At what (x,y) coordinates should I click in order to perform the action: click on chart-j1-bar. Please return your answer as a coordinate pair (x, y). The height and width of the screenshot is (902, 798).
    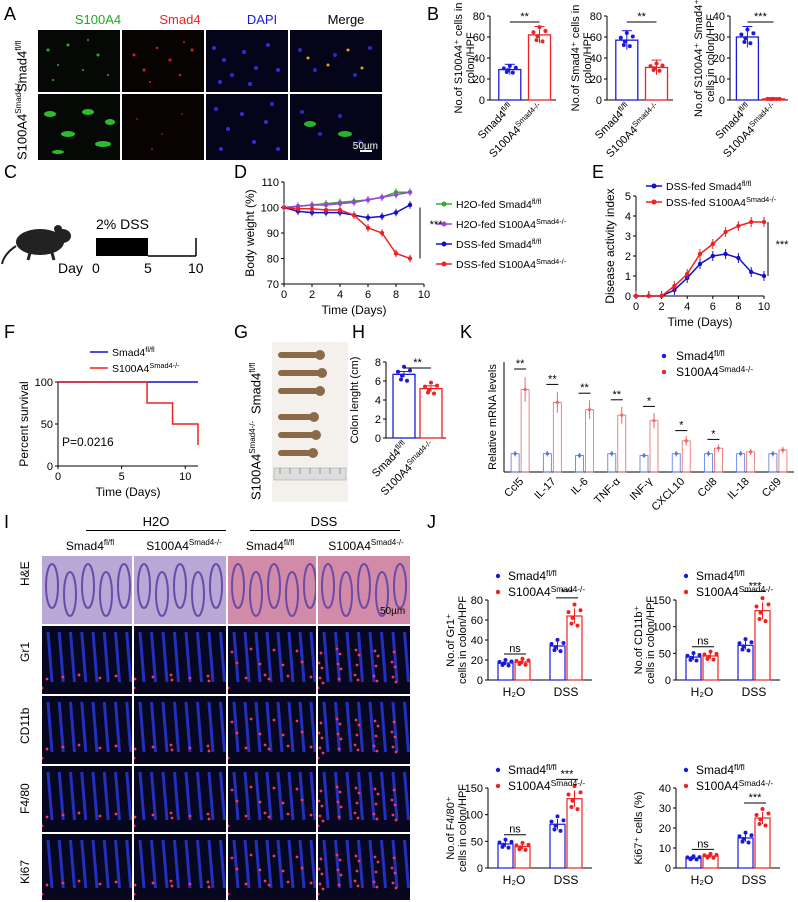
    Looking at the image, I should click on (505, 671).